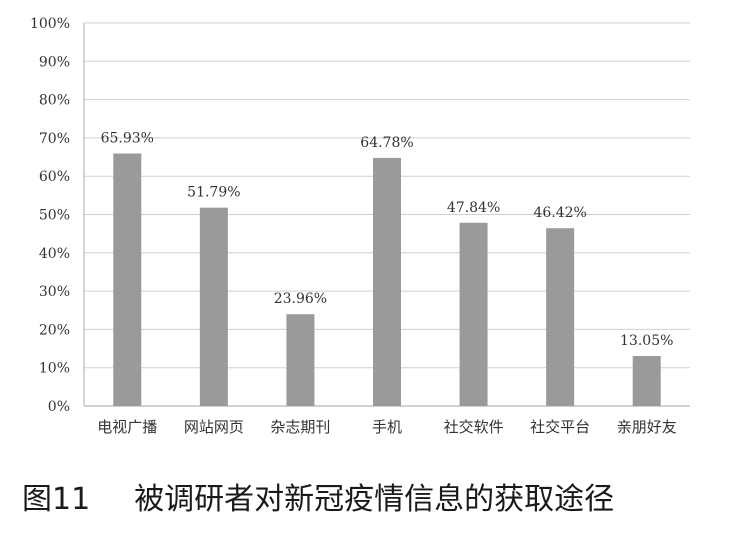 Image resolution: width=739 pixels, height=537 pixels. I want to click on data-label: 65.93%, so click(127, 138).